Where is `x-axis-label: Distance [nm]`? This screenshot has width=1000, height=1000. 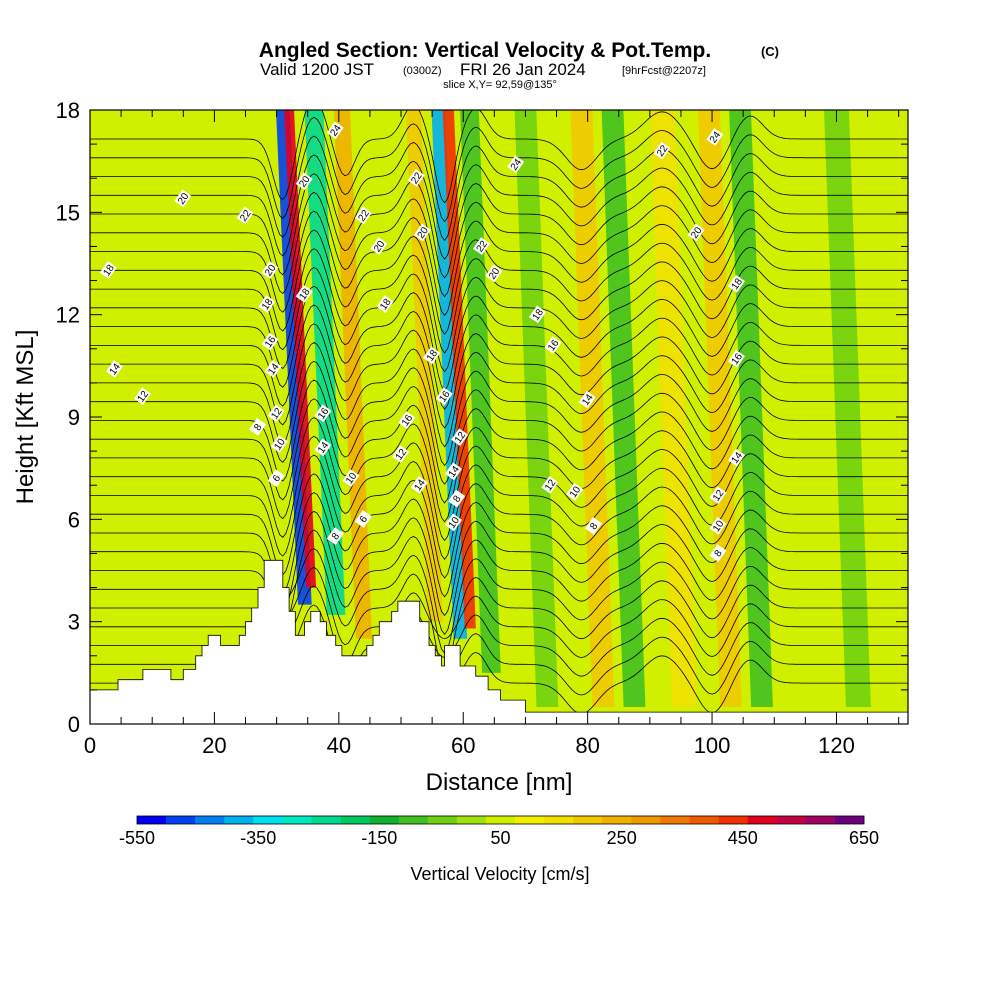
x-axis-label: Distance [nm] is located at coordinates (499, 782).